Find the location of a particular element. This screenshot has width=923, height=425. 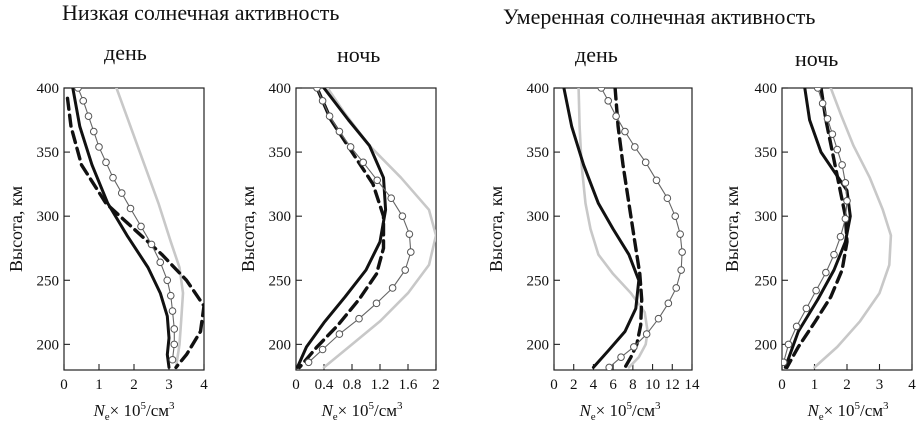

panel-title-1: день is located at coordinates (125, 52).